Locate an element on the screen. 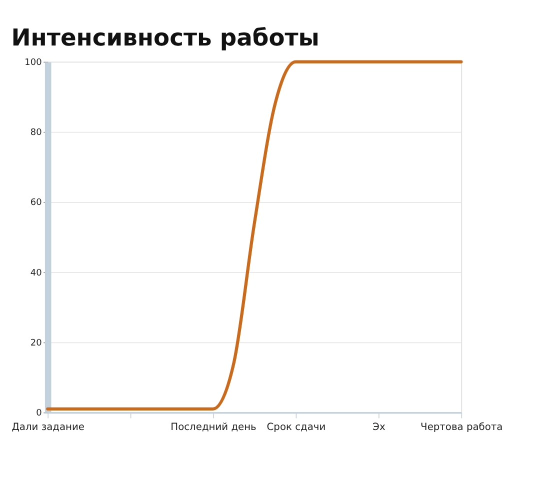  y-tick-label: 0 is located at coordinates (39, 413).